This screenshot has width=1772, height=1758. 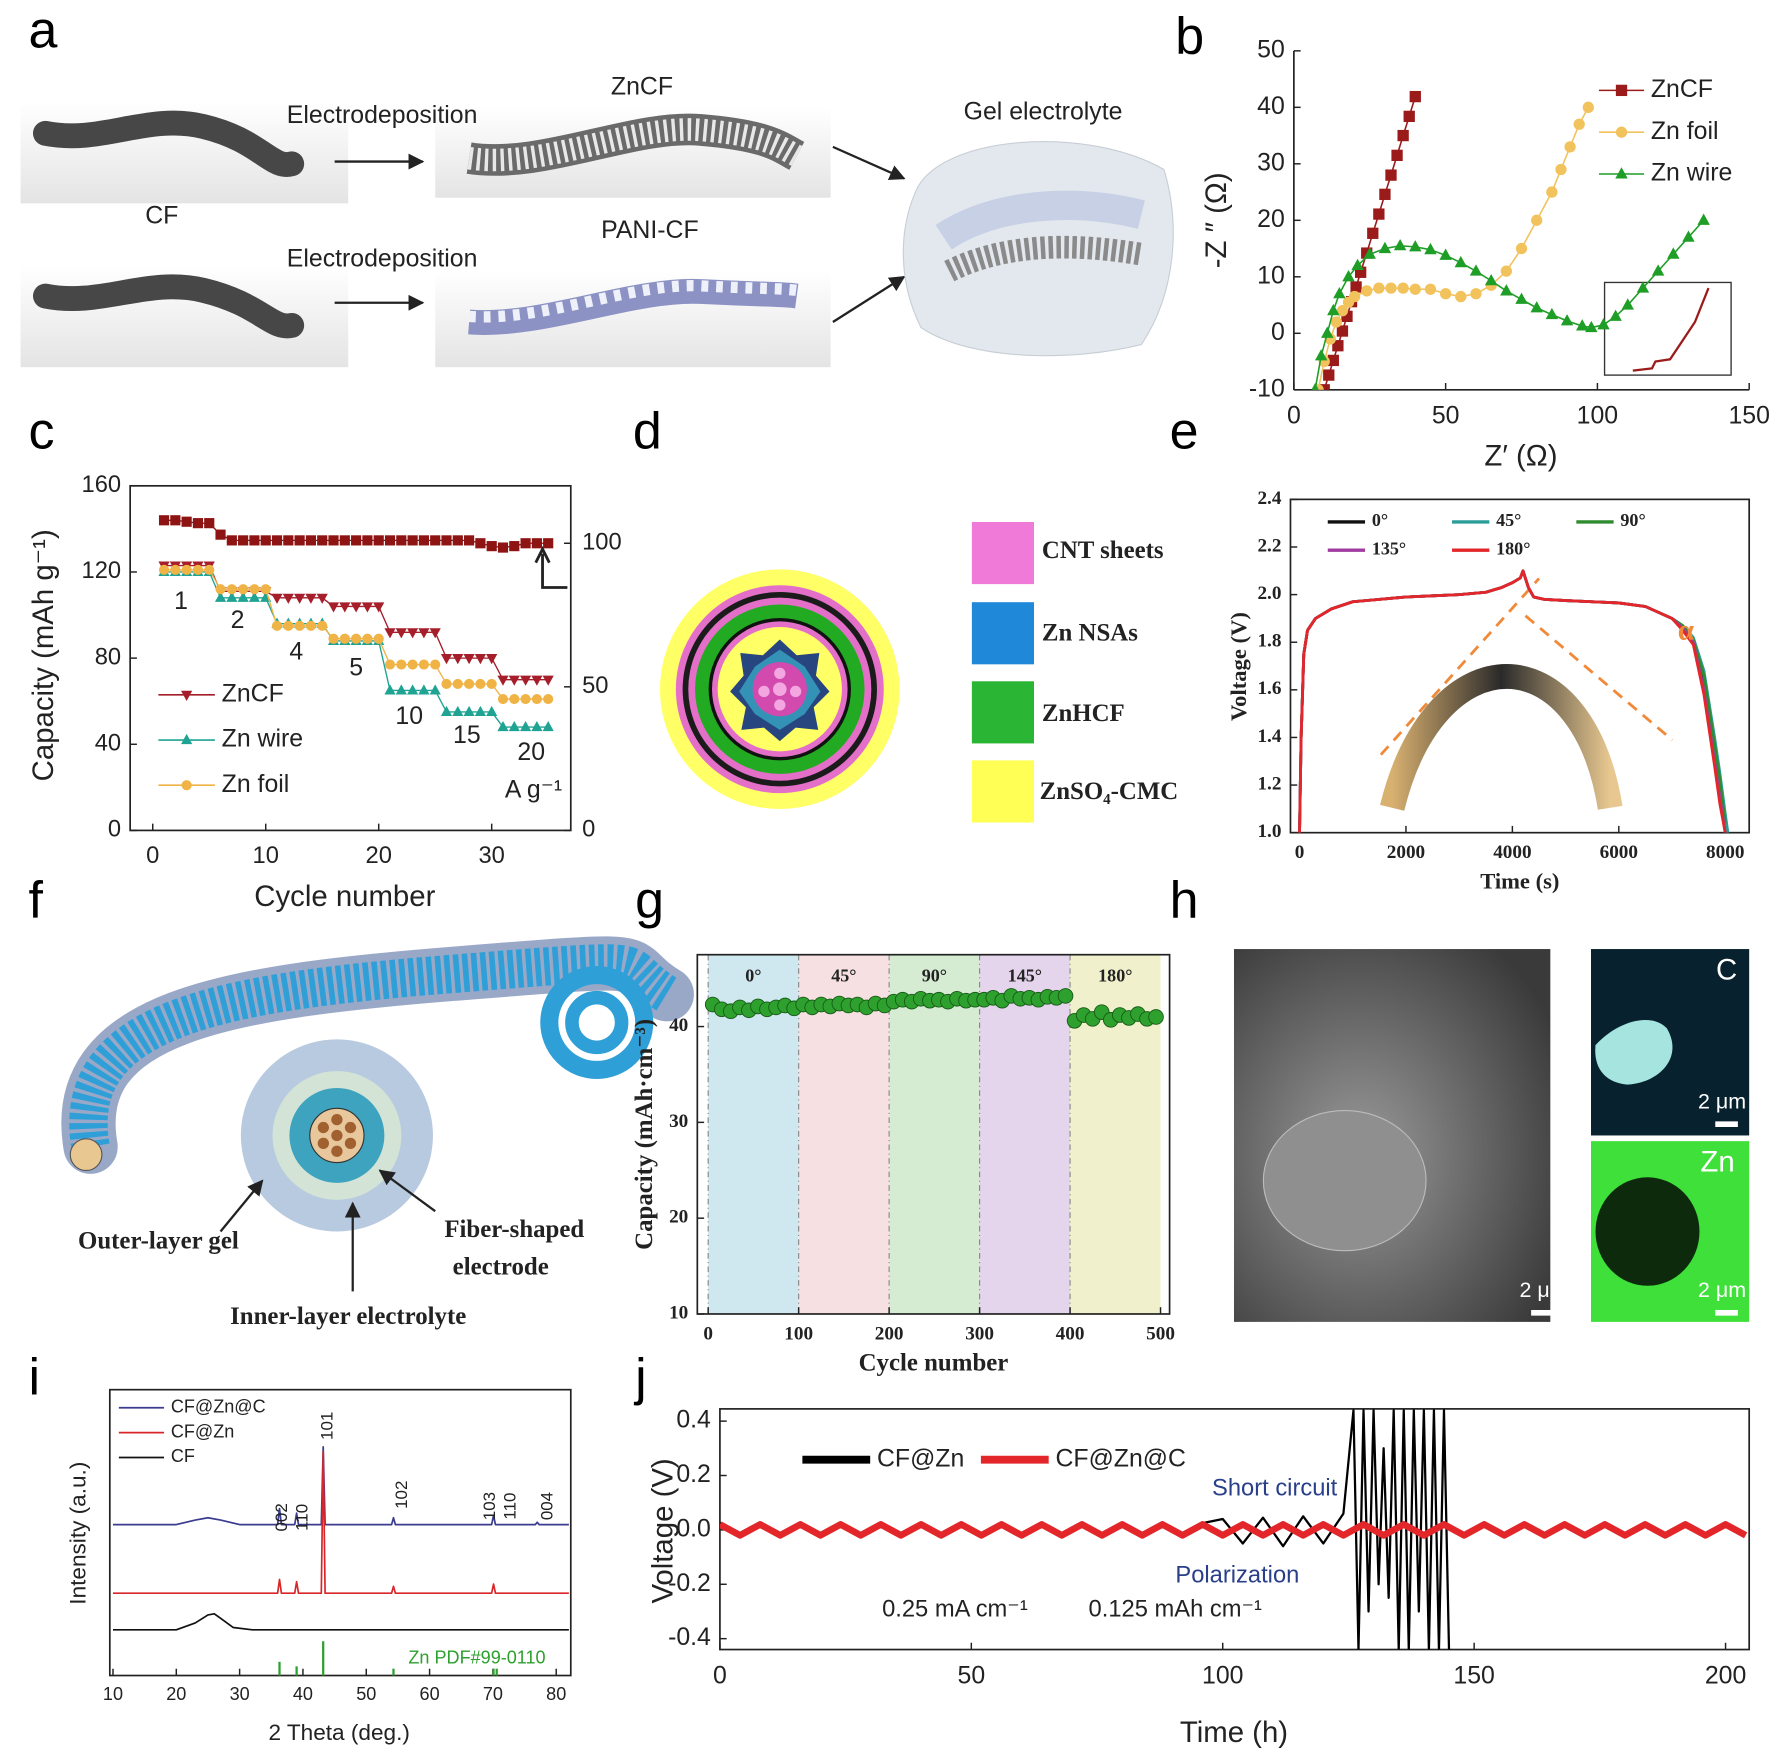 I want to click on x-tick-label: 200, so click(x=1725, y=1675).